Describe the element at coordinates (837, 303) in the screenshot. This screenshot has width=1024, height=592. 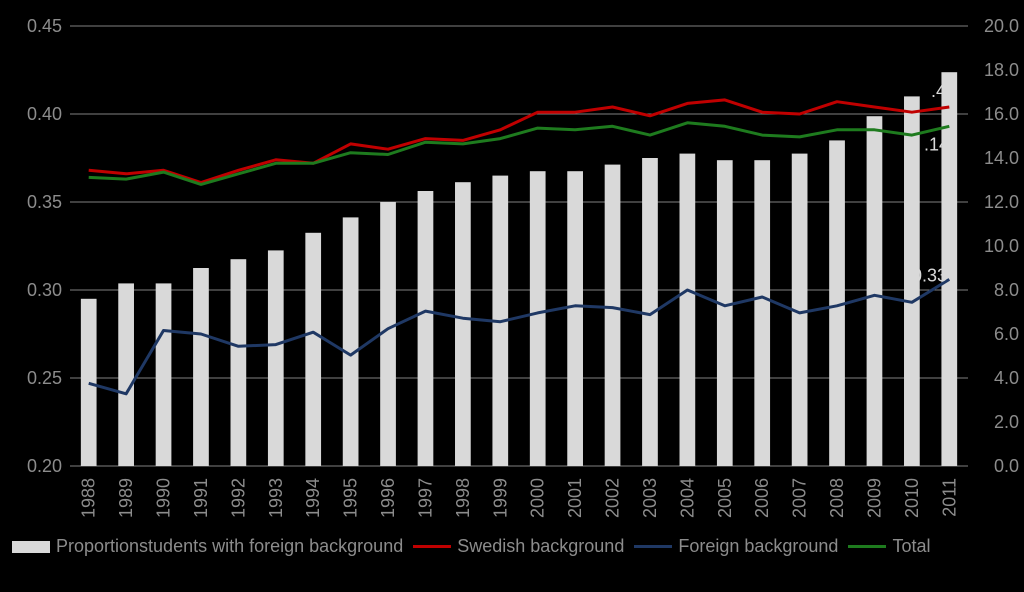
I see `bar-2008` at that location.